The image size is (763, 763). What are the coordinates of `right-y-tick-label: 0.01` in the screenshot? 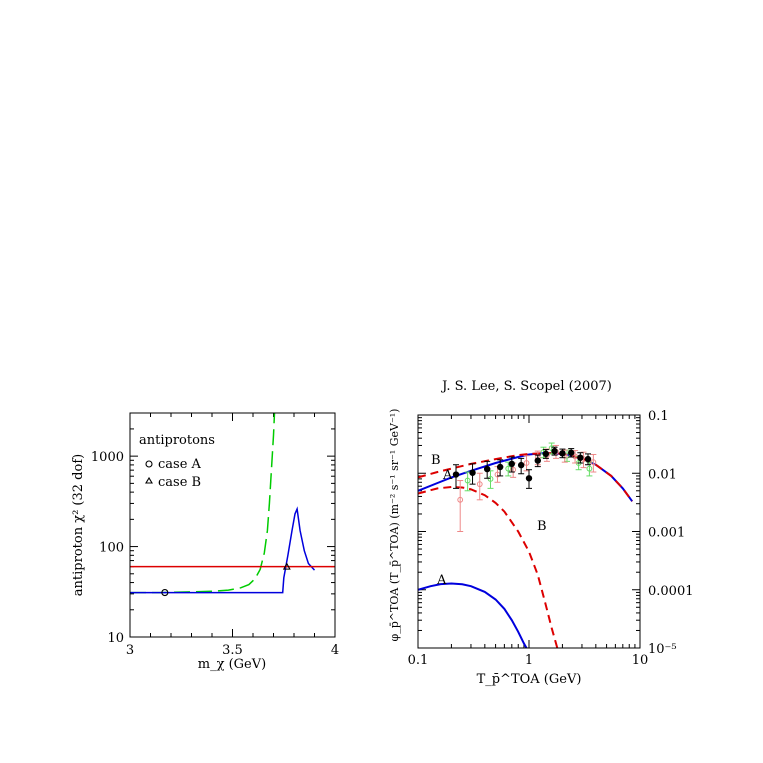 It's located at (662, 474).